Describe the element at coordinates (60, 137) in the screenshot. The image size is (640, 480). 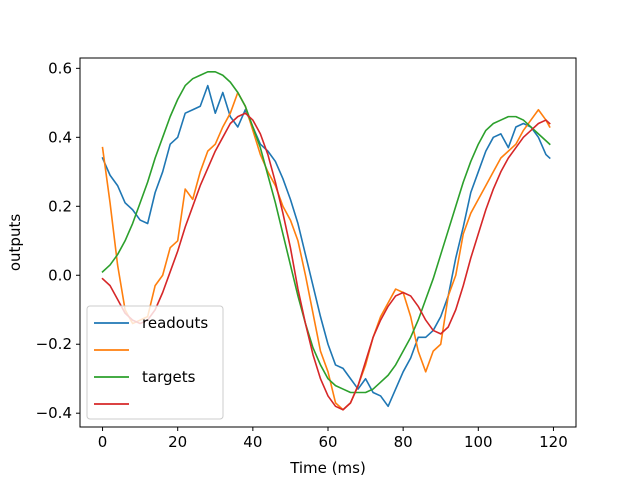
I see `y-tick-label: 0.4` at that location.